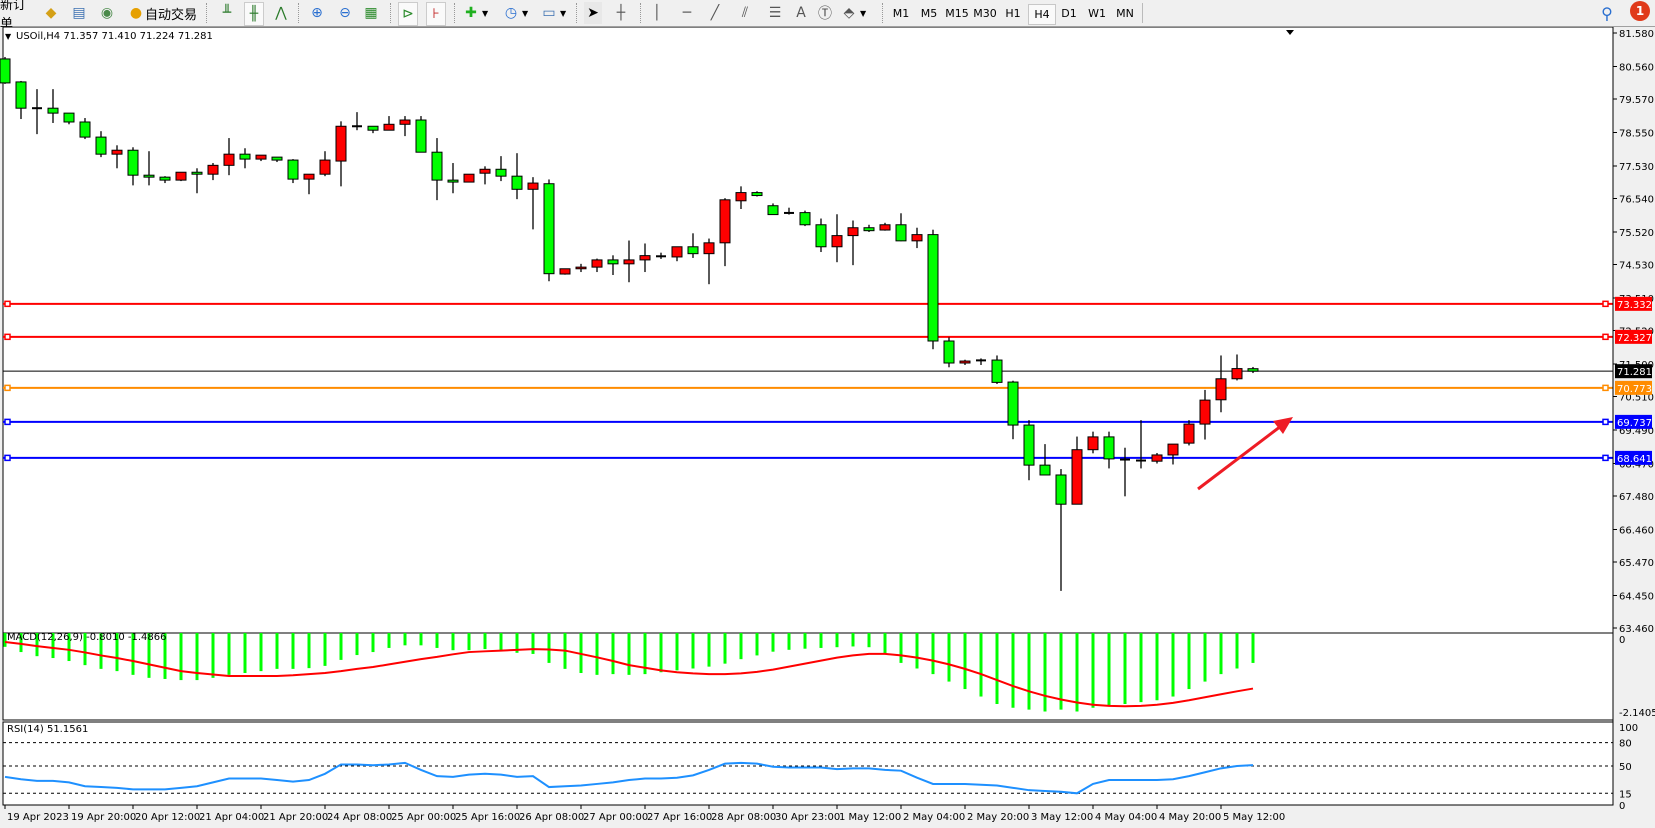  I want to click on new-order-button: 新订单, so click(17, 16).